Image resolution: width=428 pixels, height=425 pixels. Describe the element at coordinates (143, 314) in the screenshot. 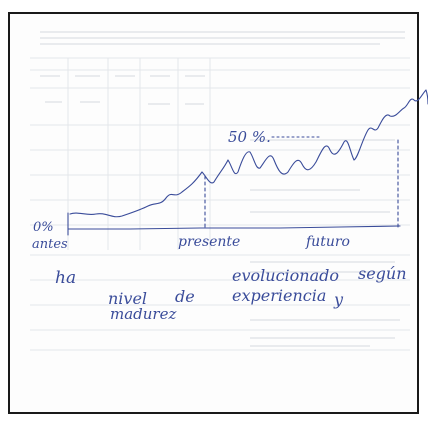

I see `note-word-madurez: madurez` at that location.